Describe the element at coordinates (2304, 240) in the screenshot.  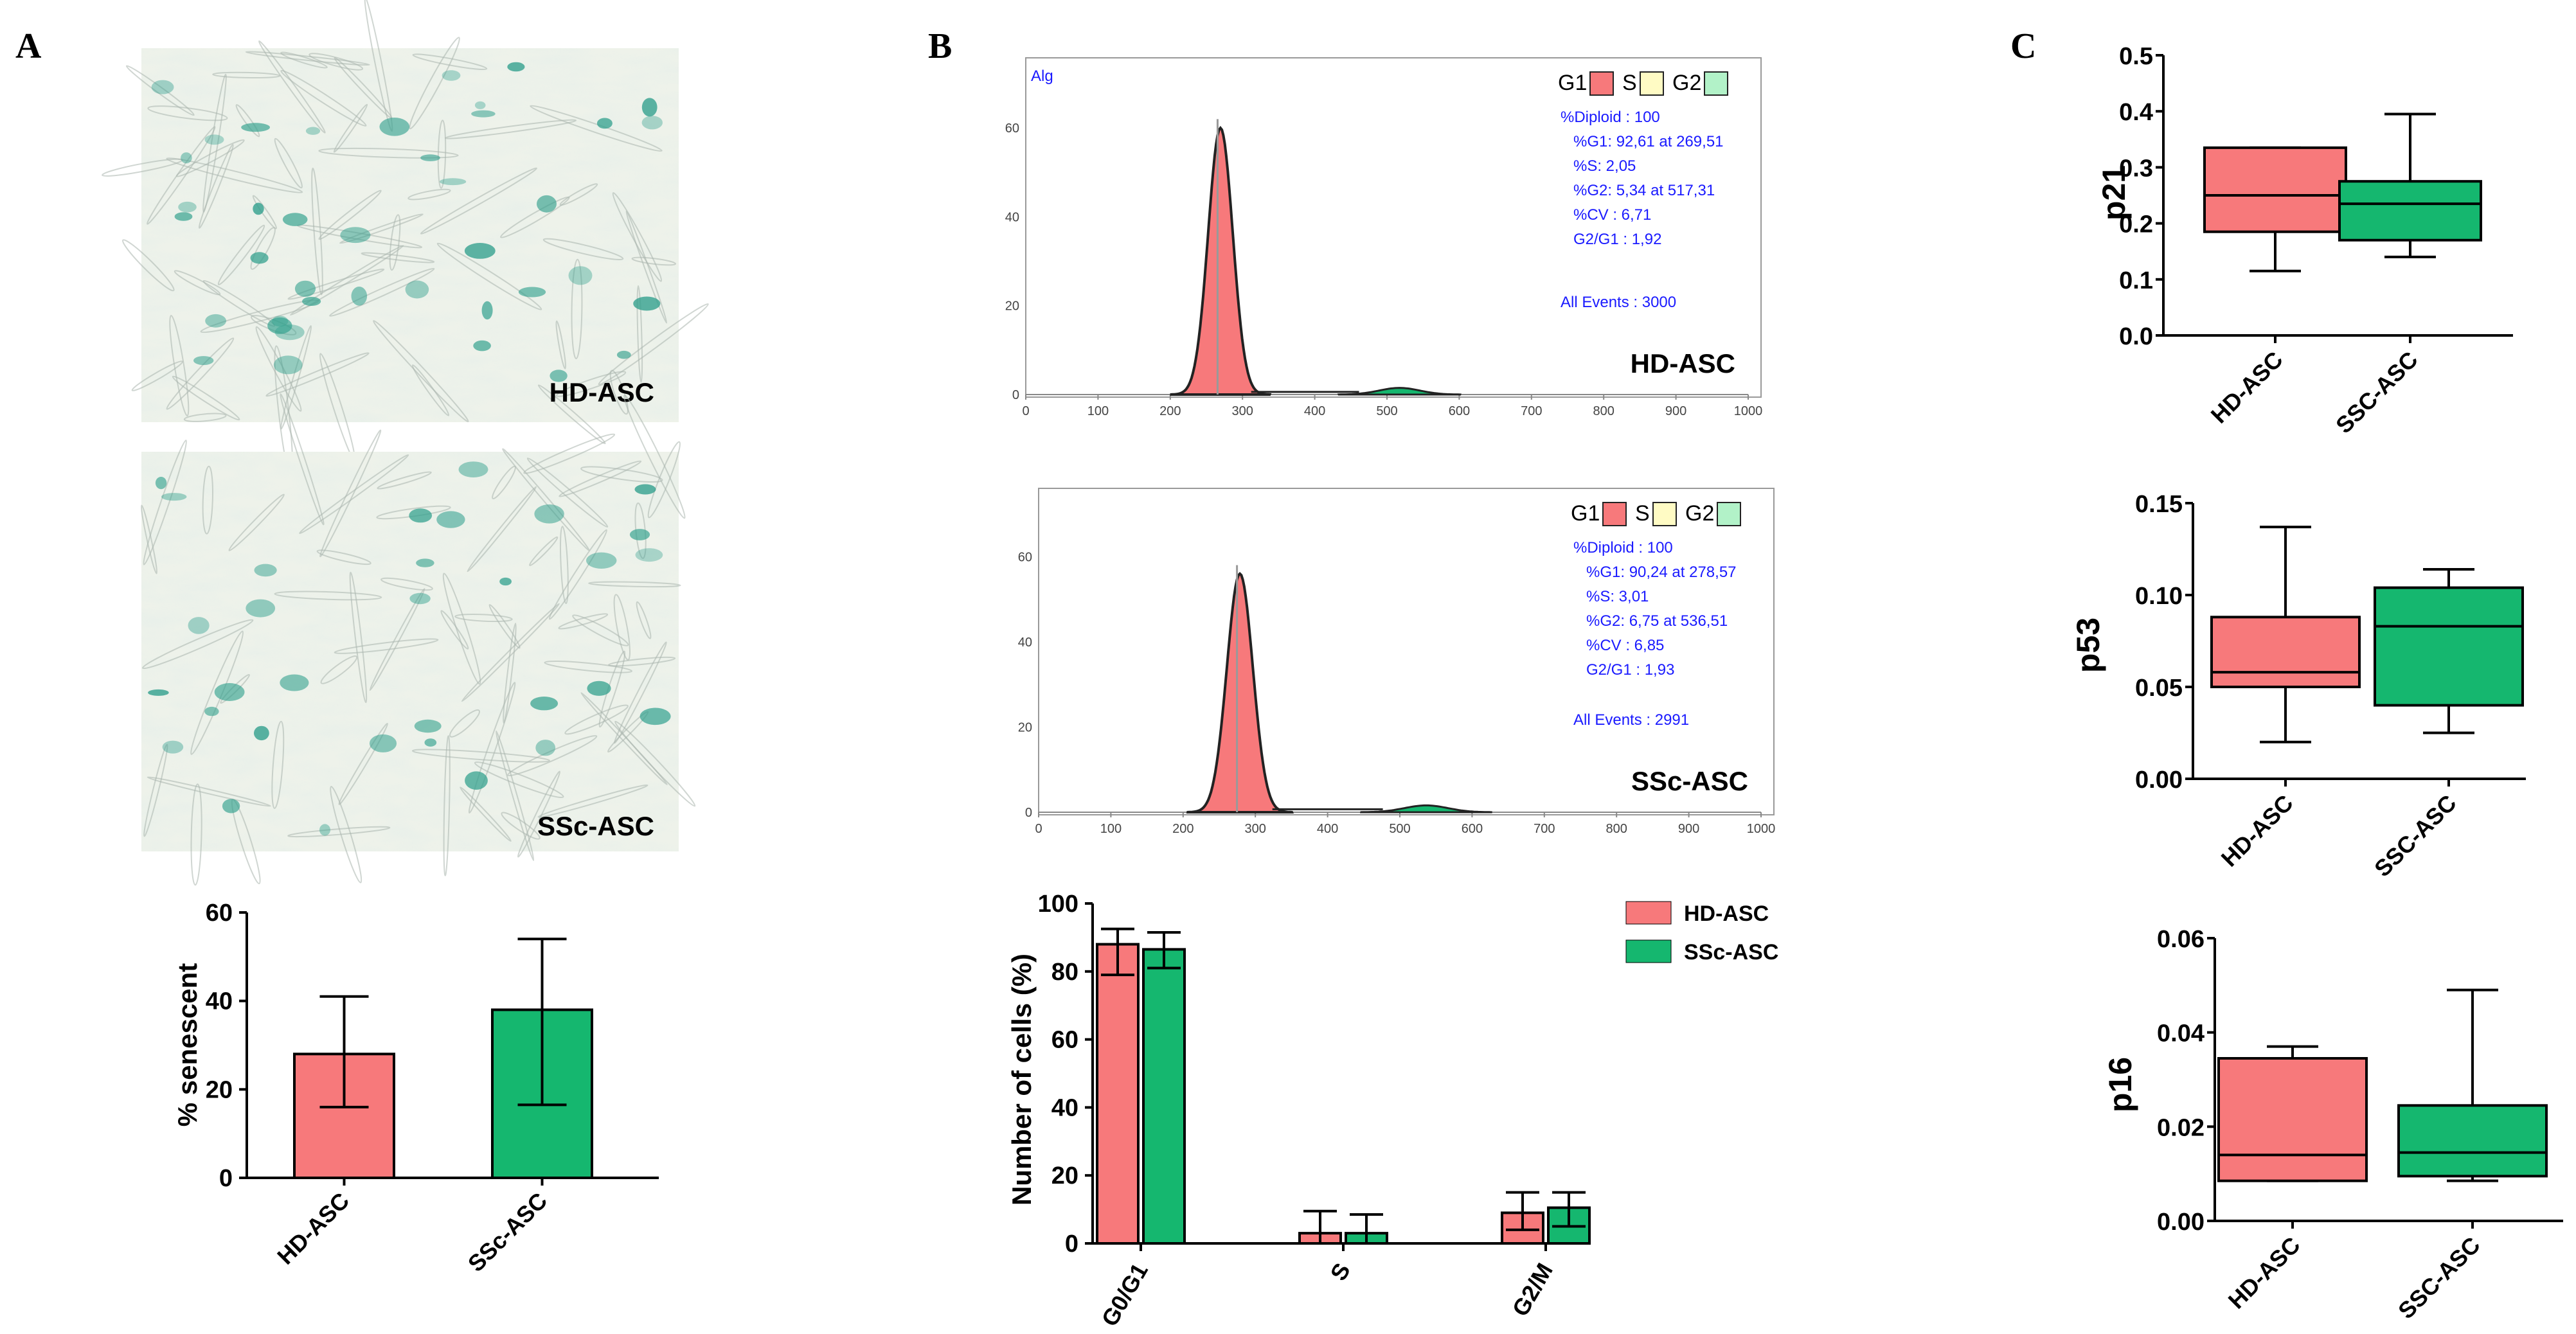
I see `p21-boxplot: p21 0.0 0.1 0.2 0.3 0.4 0.5 HD-ASC SSC-ASC` at that location.